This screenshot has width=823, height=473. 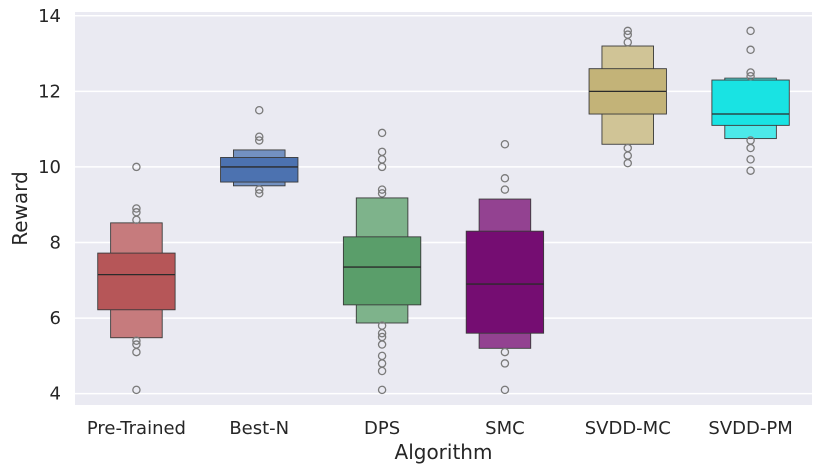 I want to click on y-tick-label: 4, so click(x=55, y=394).